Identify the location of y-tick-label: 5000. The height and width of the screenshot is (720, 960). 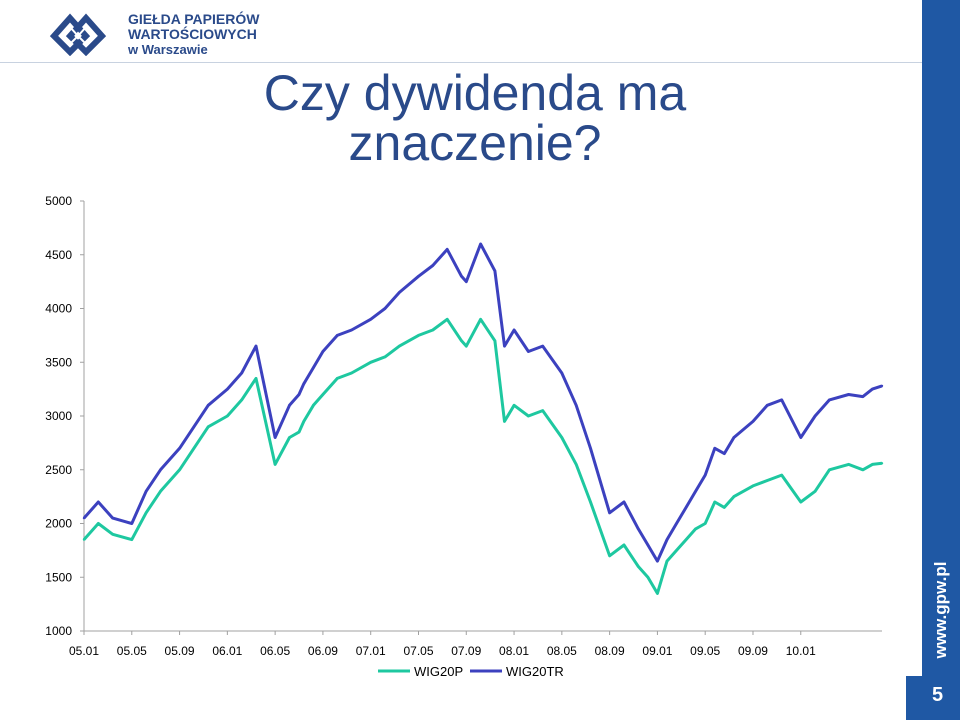
(58, 201).